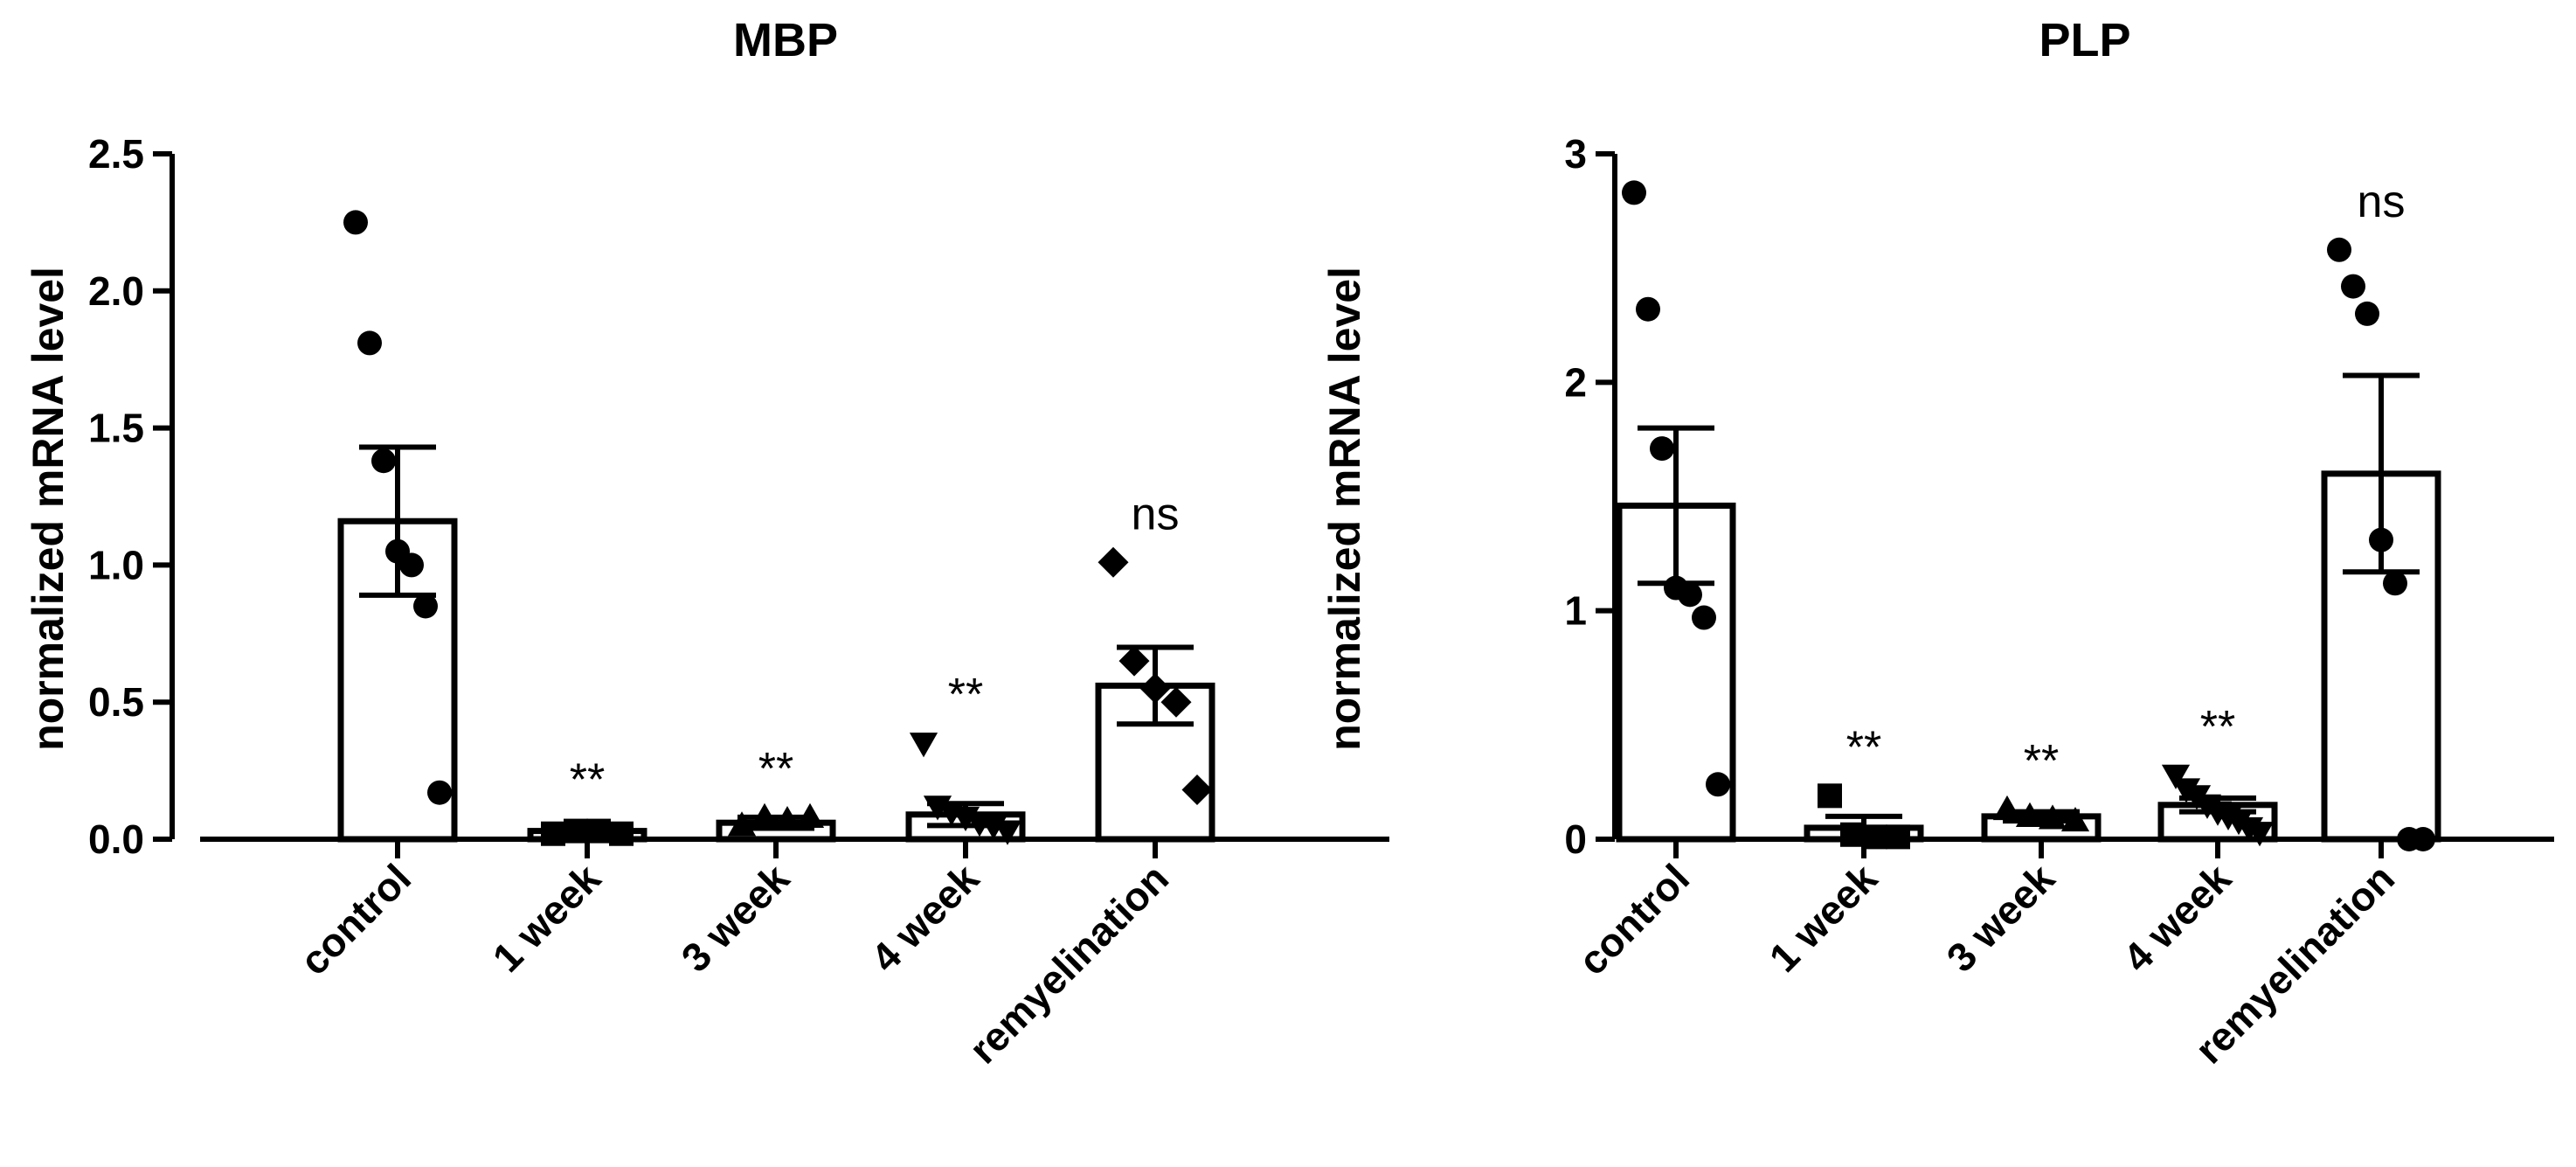 The image size is (2576, 1167). What do you see at coordinates (116, 702) in the screenshot?
I see `mbp-y-tick-label: 0.5` at bounding box center [116, 702].